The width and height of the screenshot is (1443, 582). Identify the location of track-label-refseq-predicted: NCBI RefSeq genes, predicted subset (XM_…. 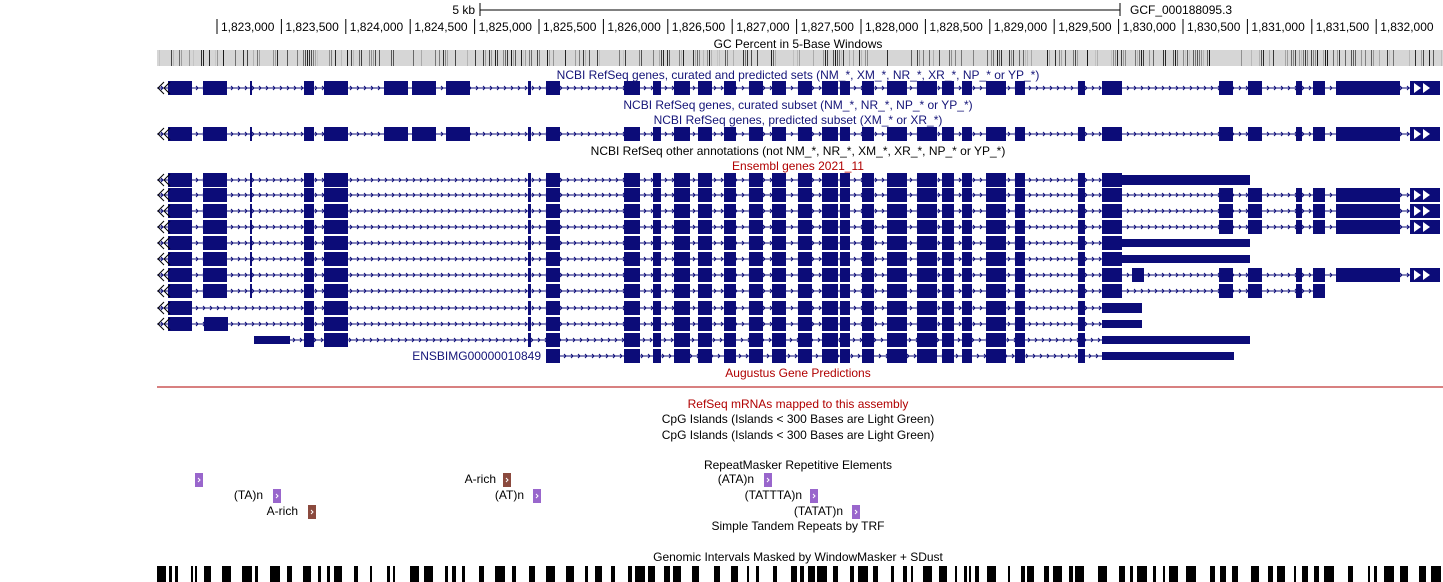
(798, 120).